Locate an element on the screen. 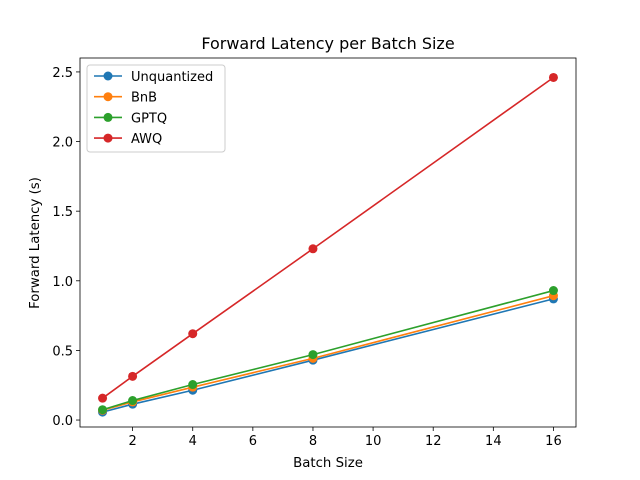  y-tick-label: 1.5 is located at coordinates (62, 212).